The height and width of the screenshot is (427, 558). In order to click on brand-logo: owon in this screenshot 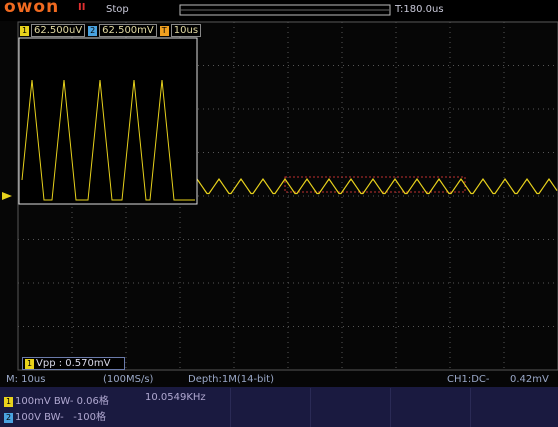, I will do `click(32, 8)`.